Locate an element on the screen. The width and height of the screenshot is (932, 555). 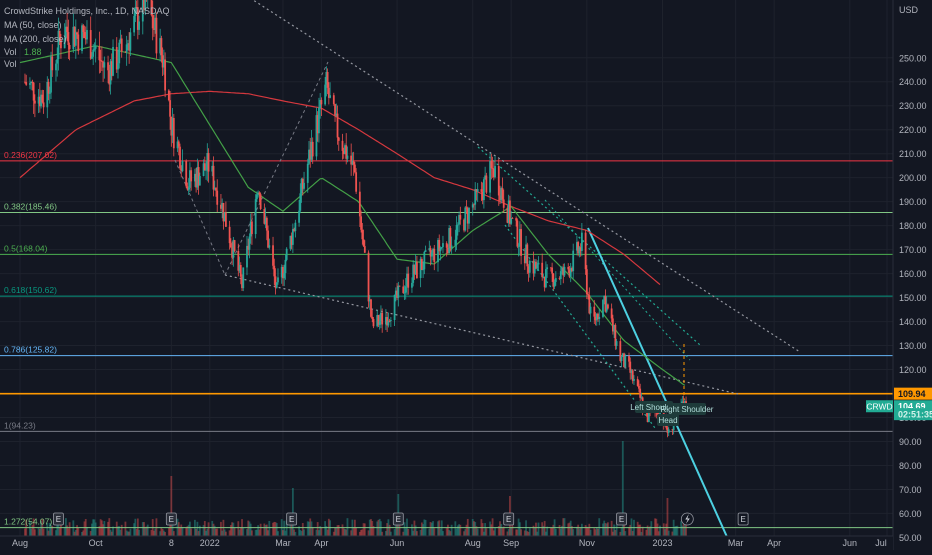
channel-middle is located at coordinates (617, 280).